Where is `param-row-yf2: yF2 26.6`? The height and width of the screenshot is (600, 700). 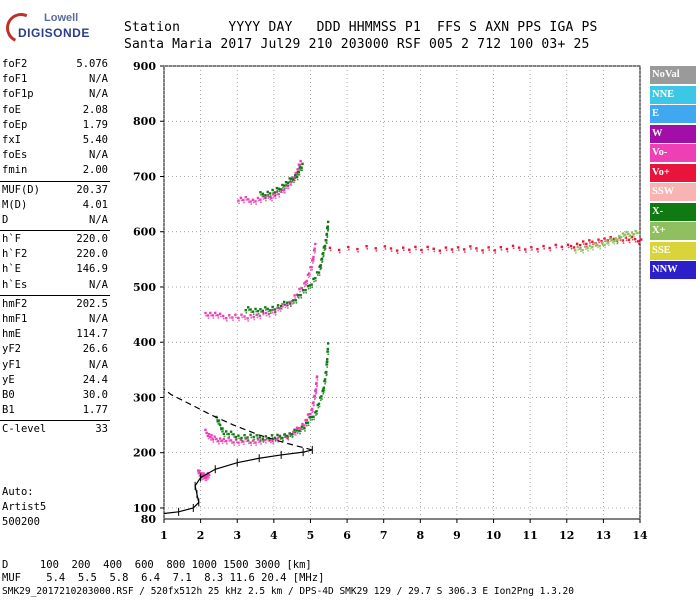
param-row-yf2: yF2 26.6 is located at coordinates (56, 350).